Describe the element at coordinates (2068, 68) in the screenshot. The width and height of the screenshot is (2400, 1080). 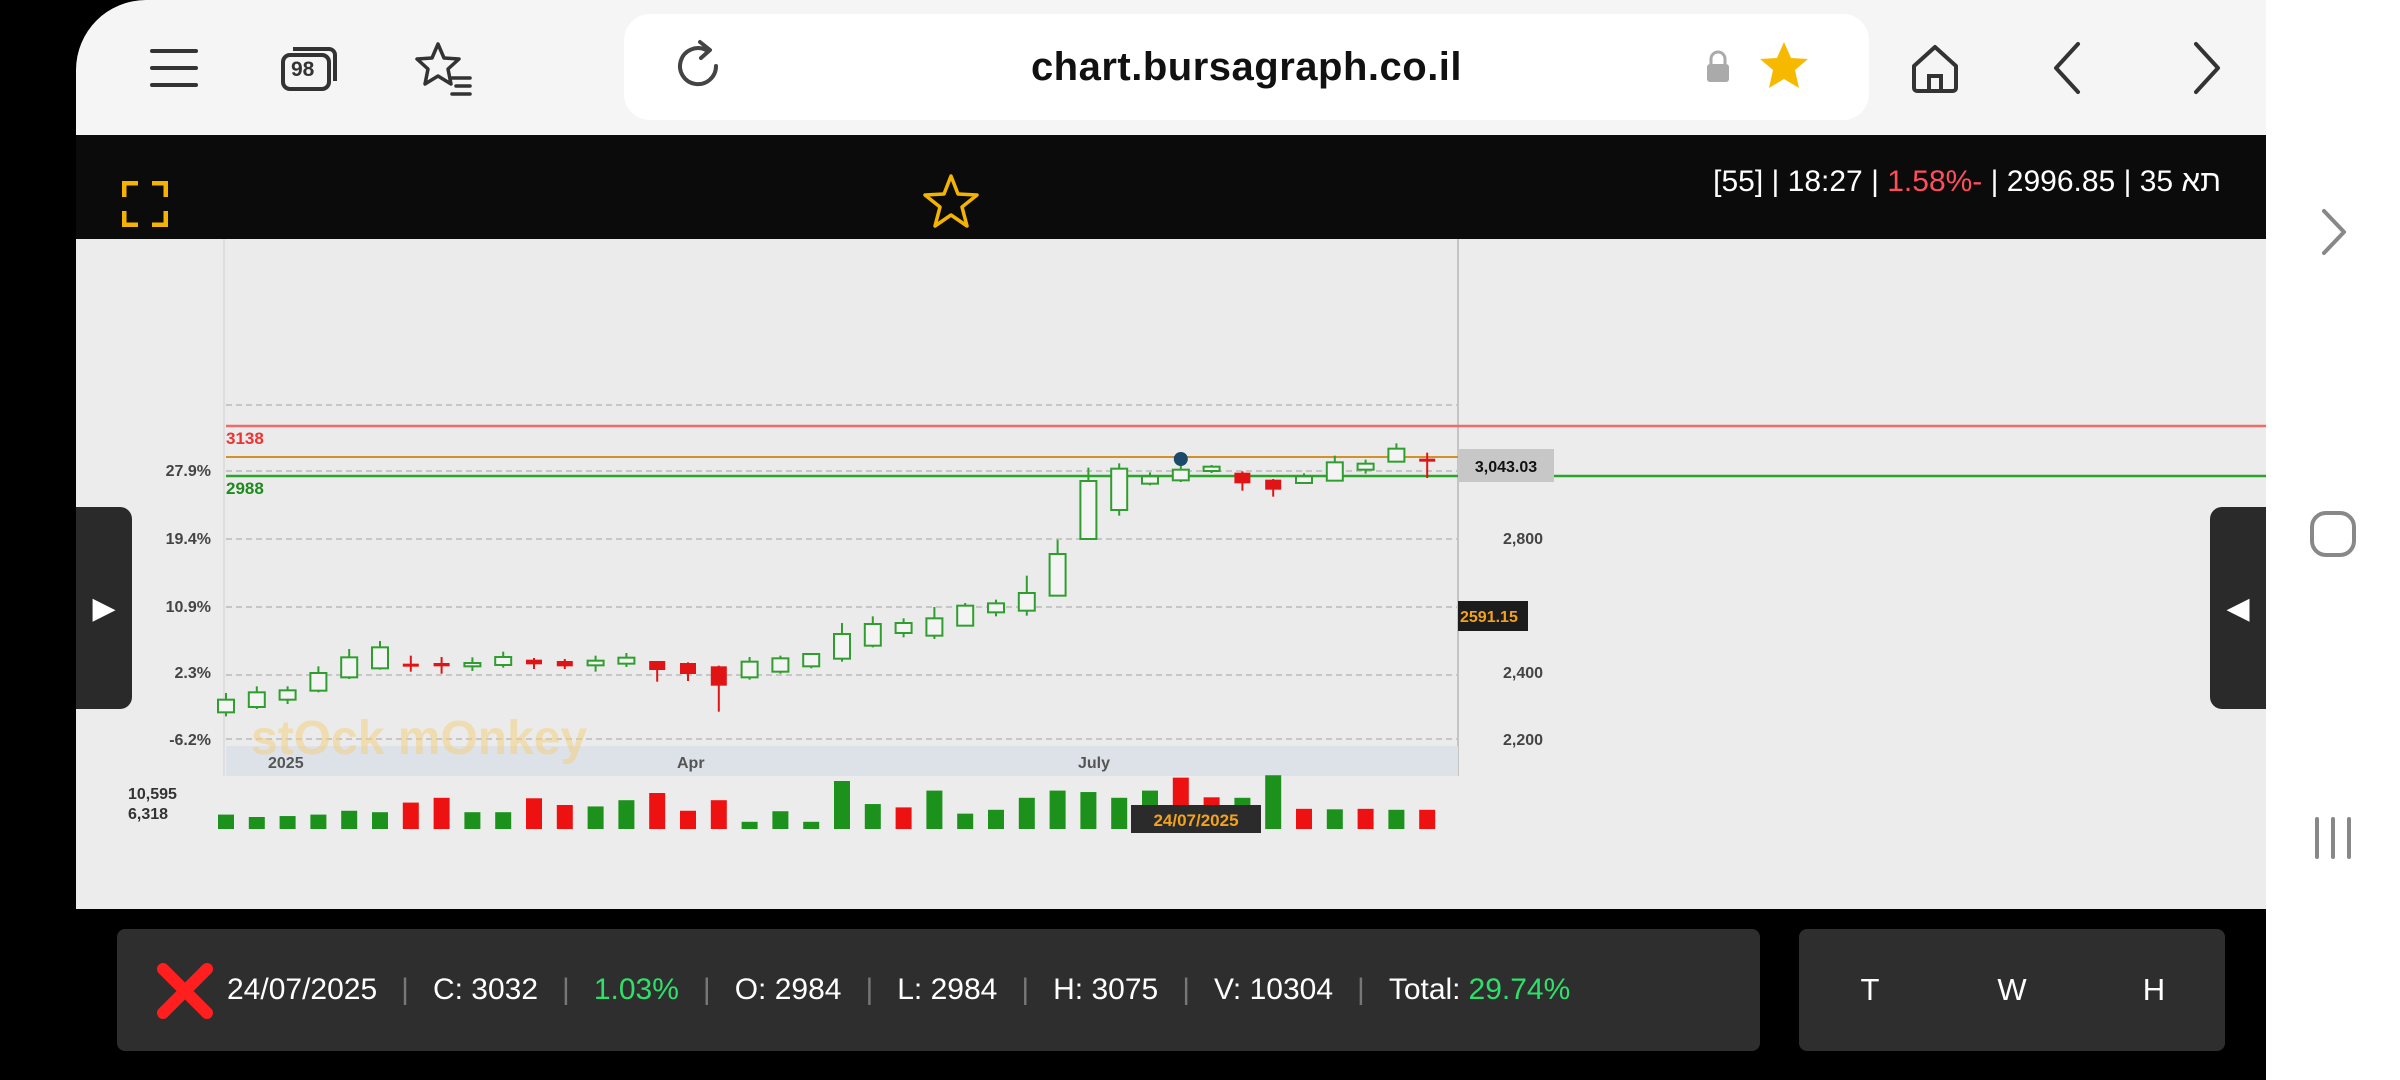
I see `back-icon` at that location.